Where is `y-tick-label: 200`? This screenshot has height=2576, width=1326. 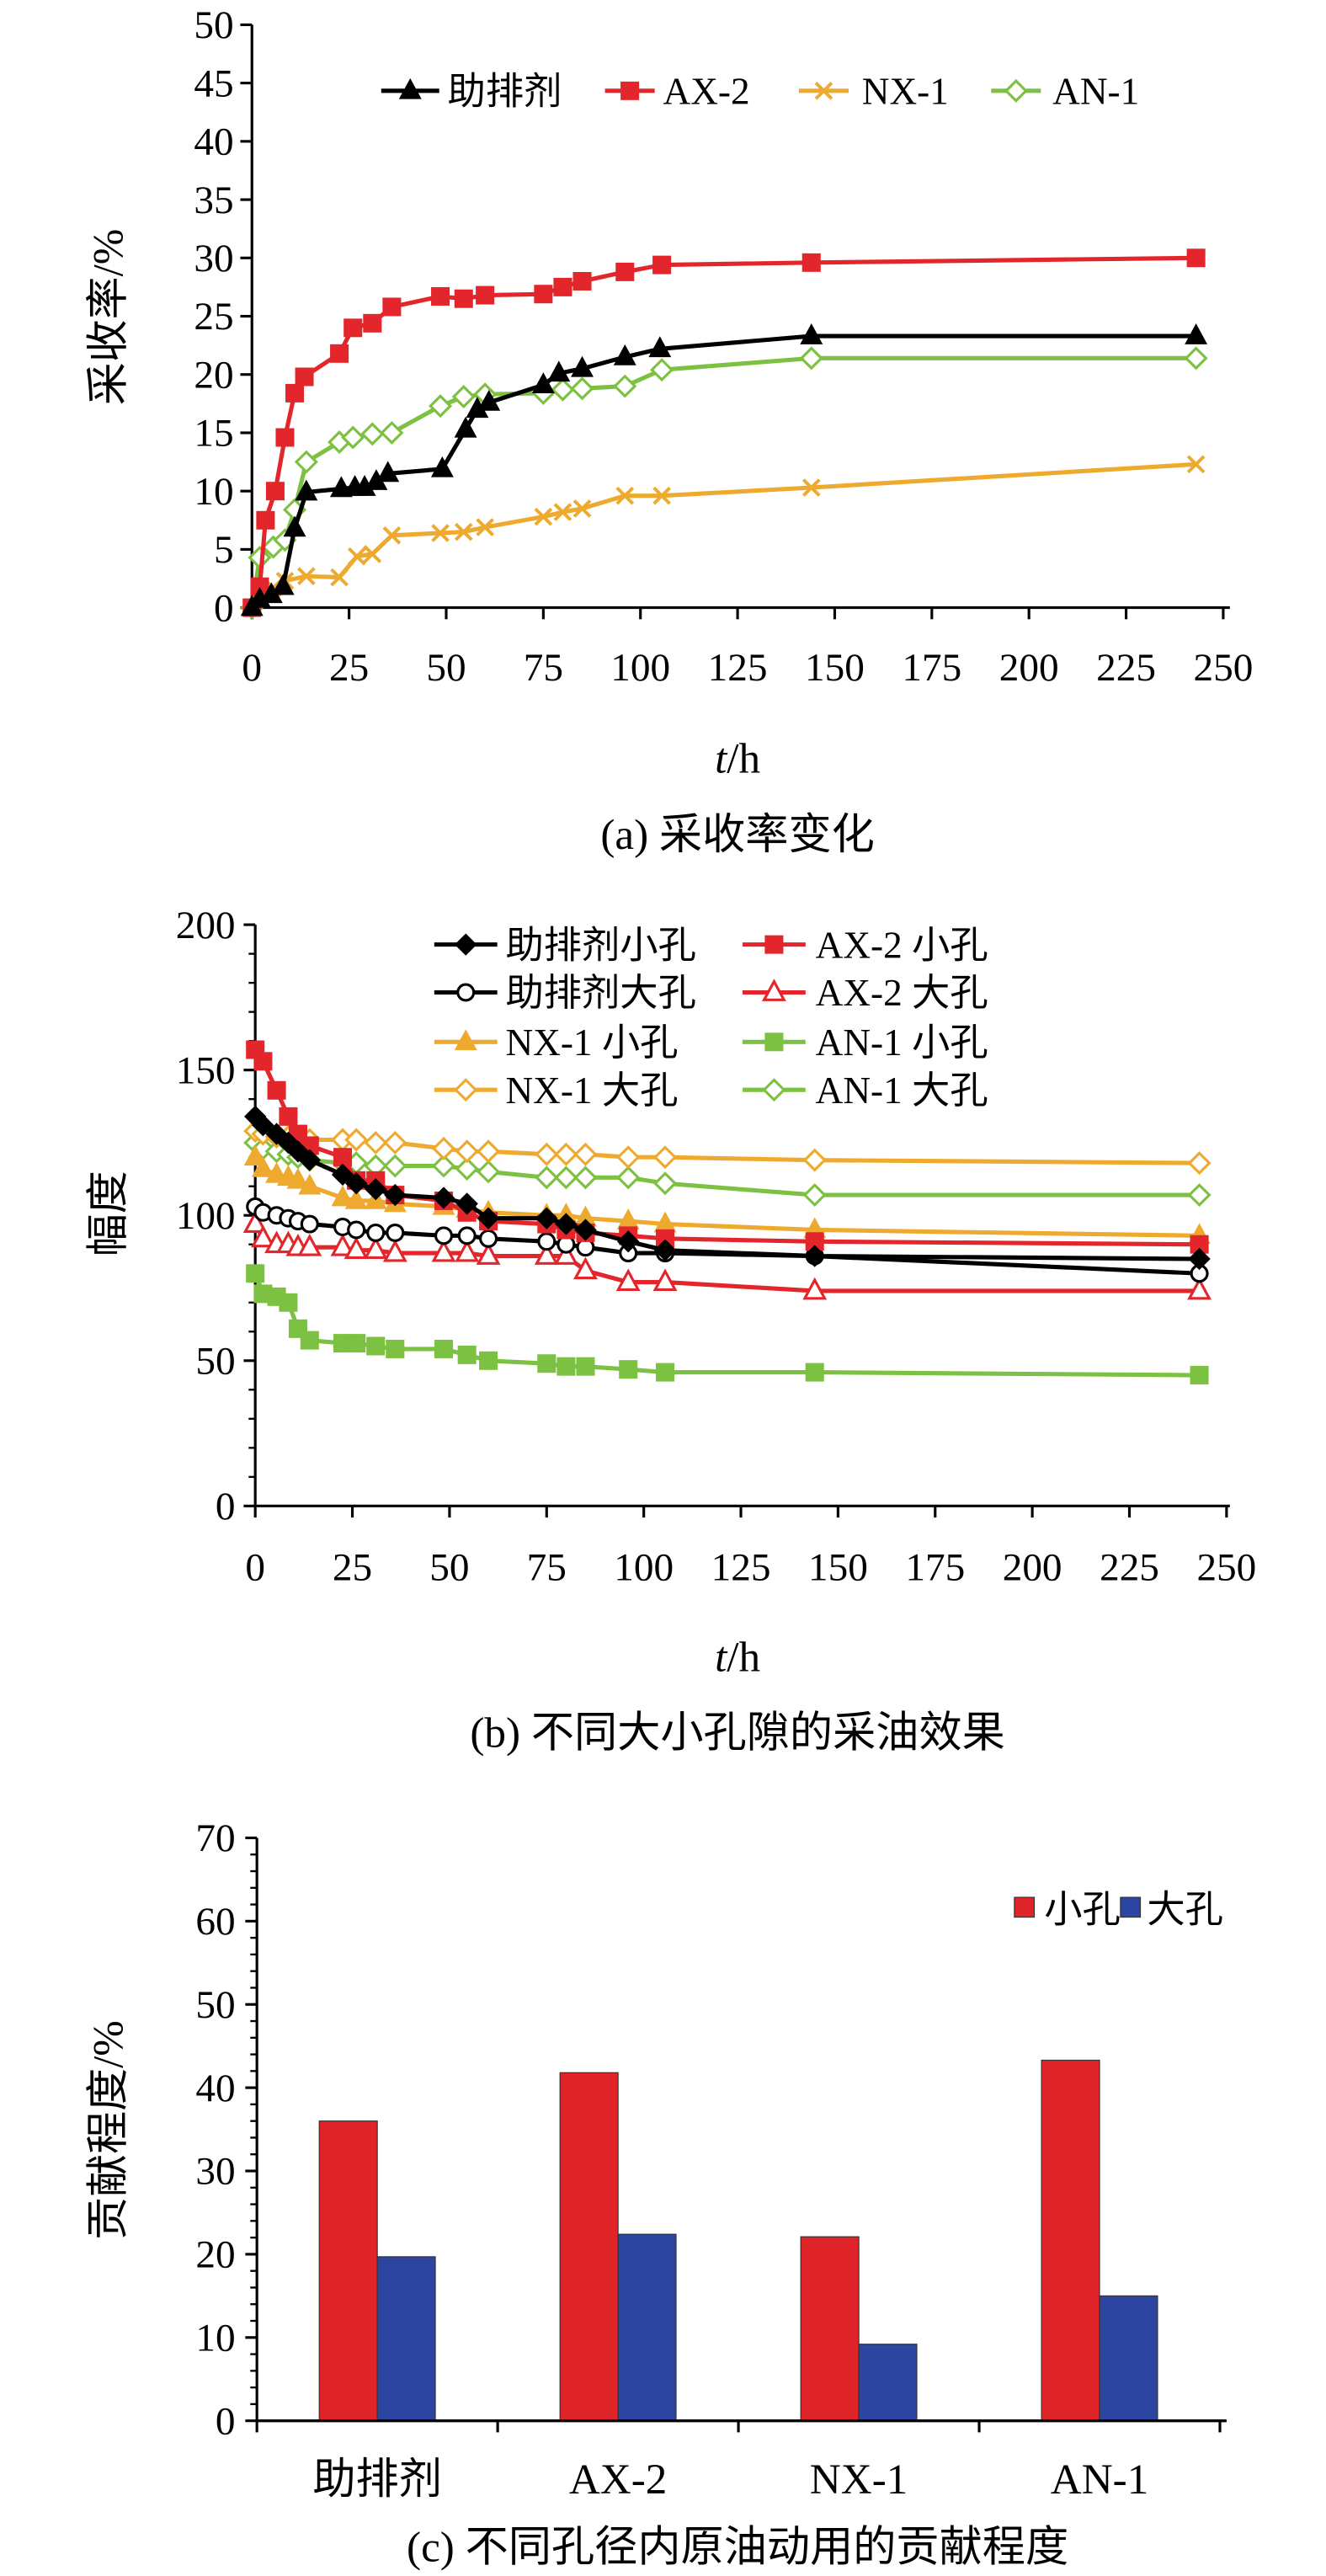
y-tick-label: 200 is located at coordinates (206, 925).